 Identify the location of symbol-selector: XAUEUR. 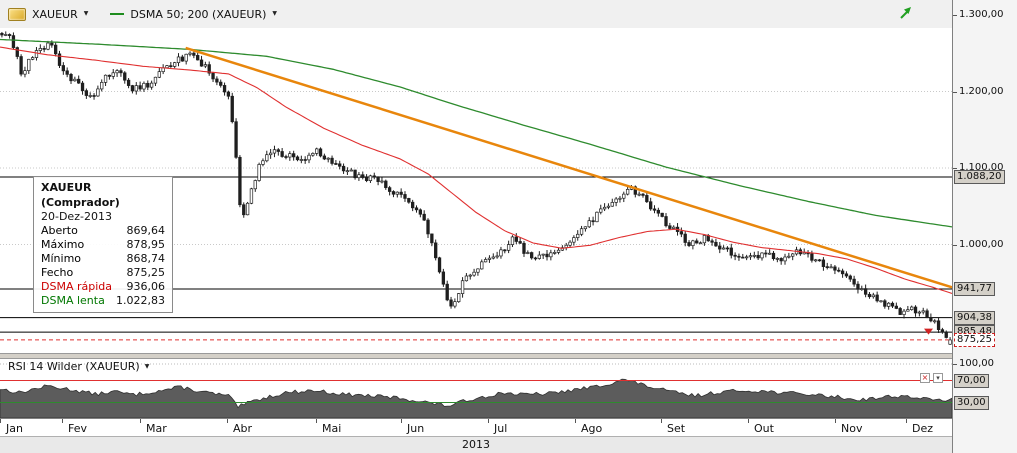
(55, 14).